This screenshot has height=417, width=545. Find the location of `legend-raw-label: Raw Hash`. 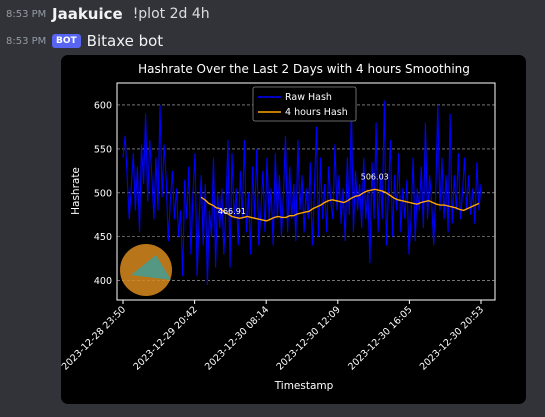

legend-raw-label: Raw Hash is located at coordinates (308, 97).